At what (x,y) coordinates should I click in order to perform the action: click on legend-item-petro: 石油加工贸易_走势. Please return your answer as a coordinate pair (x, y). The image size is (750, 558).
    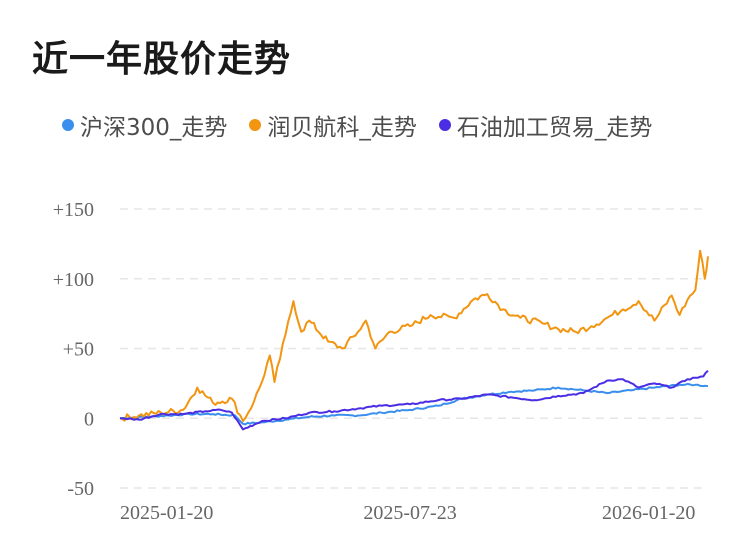
    Looking at the image, I should click on (545, 125).